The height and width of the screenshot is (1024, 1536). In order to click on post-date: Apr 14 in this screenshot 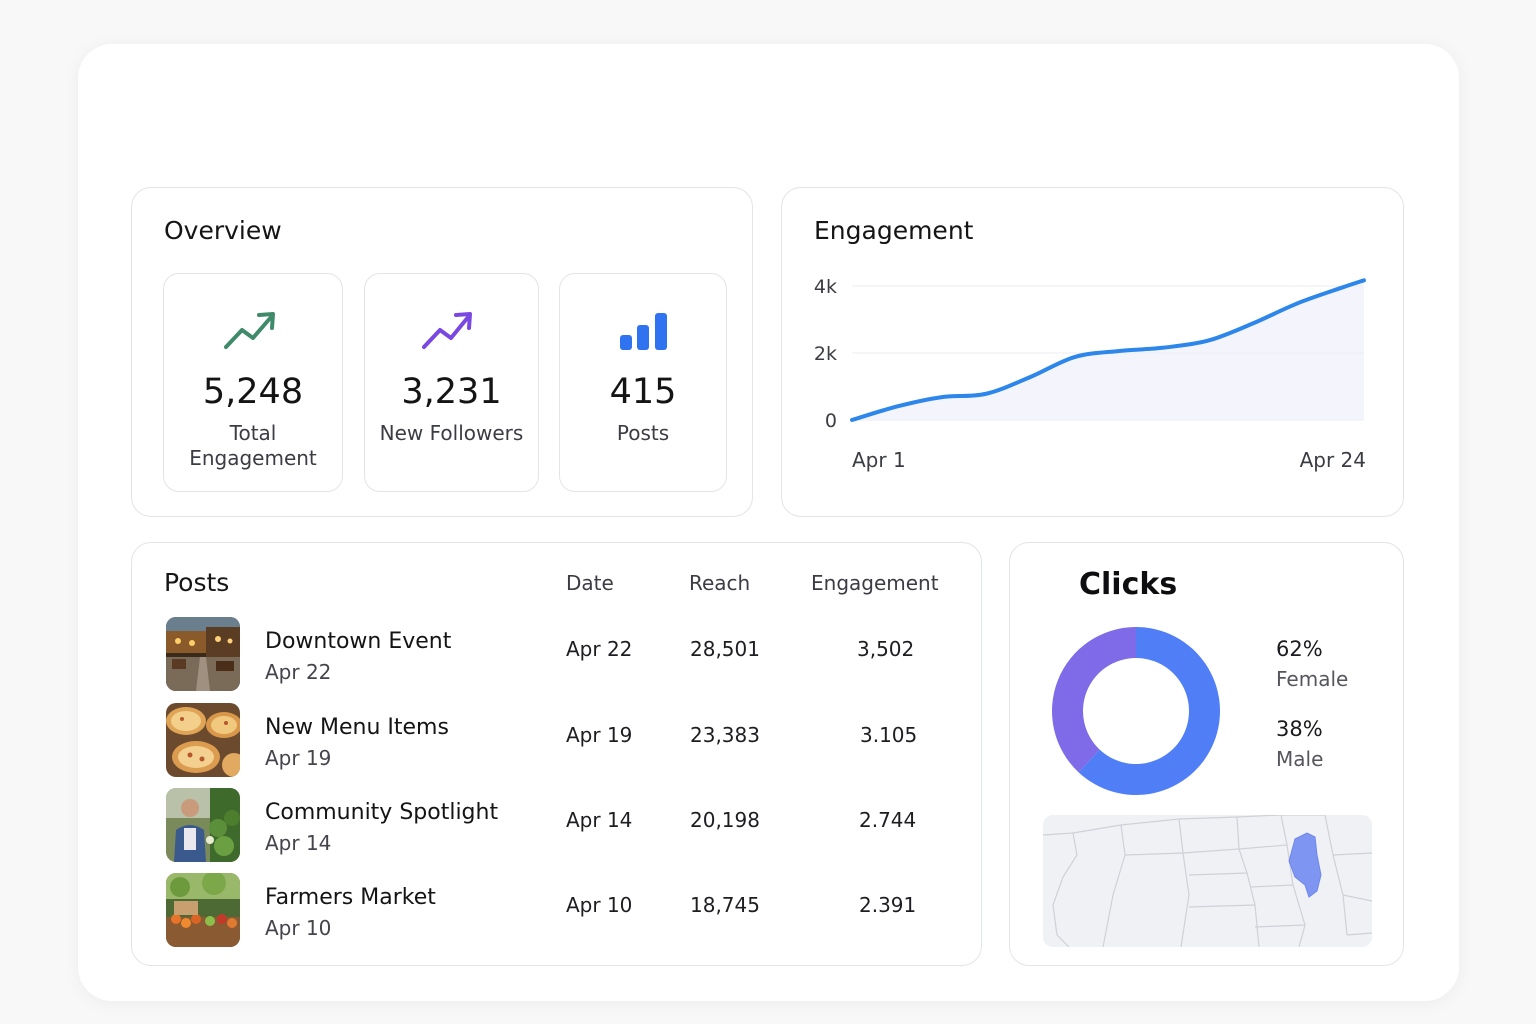, I will do `click(599, 820)`.